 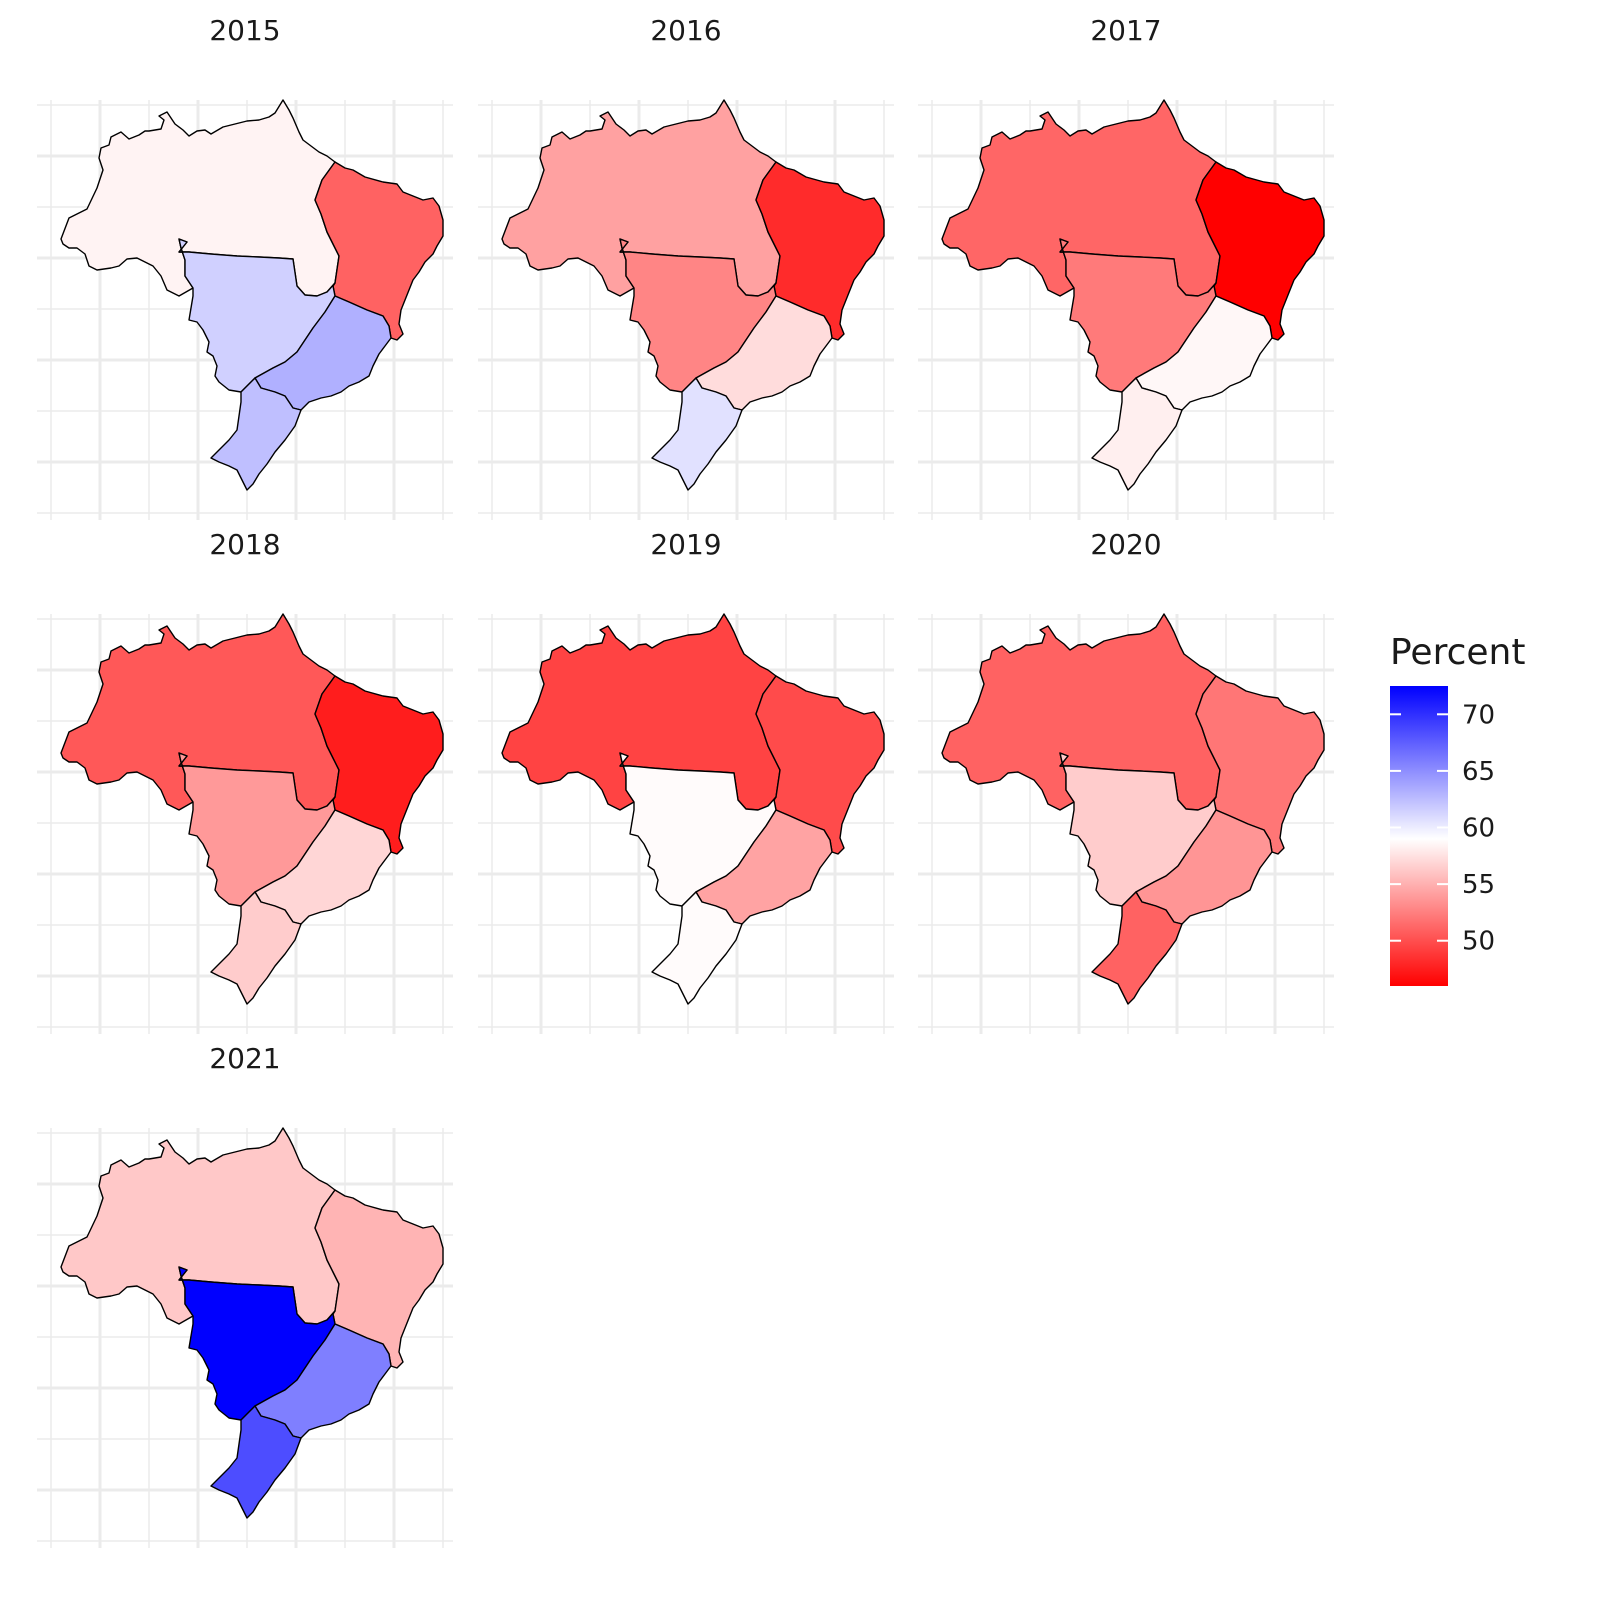 What do you see at coordinates (1457, 652) in the screenshot?
I see `legend-title: Percent` at bounding box center [1457, 652].